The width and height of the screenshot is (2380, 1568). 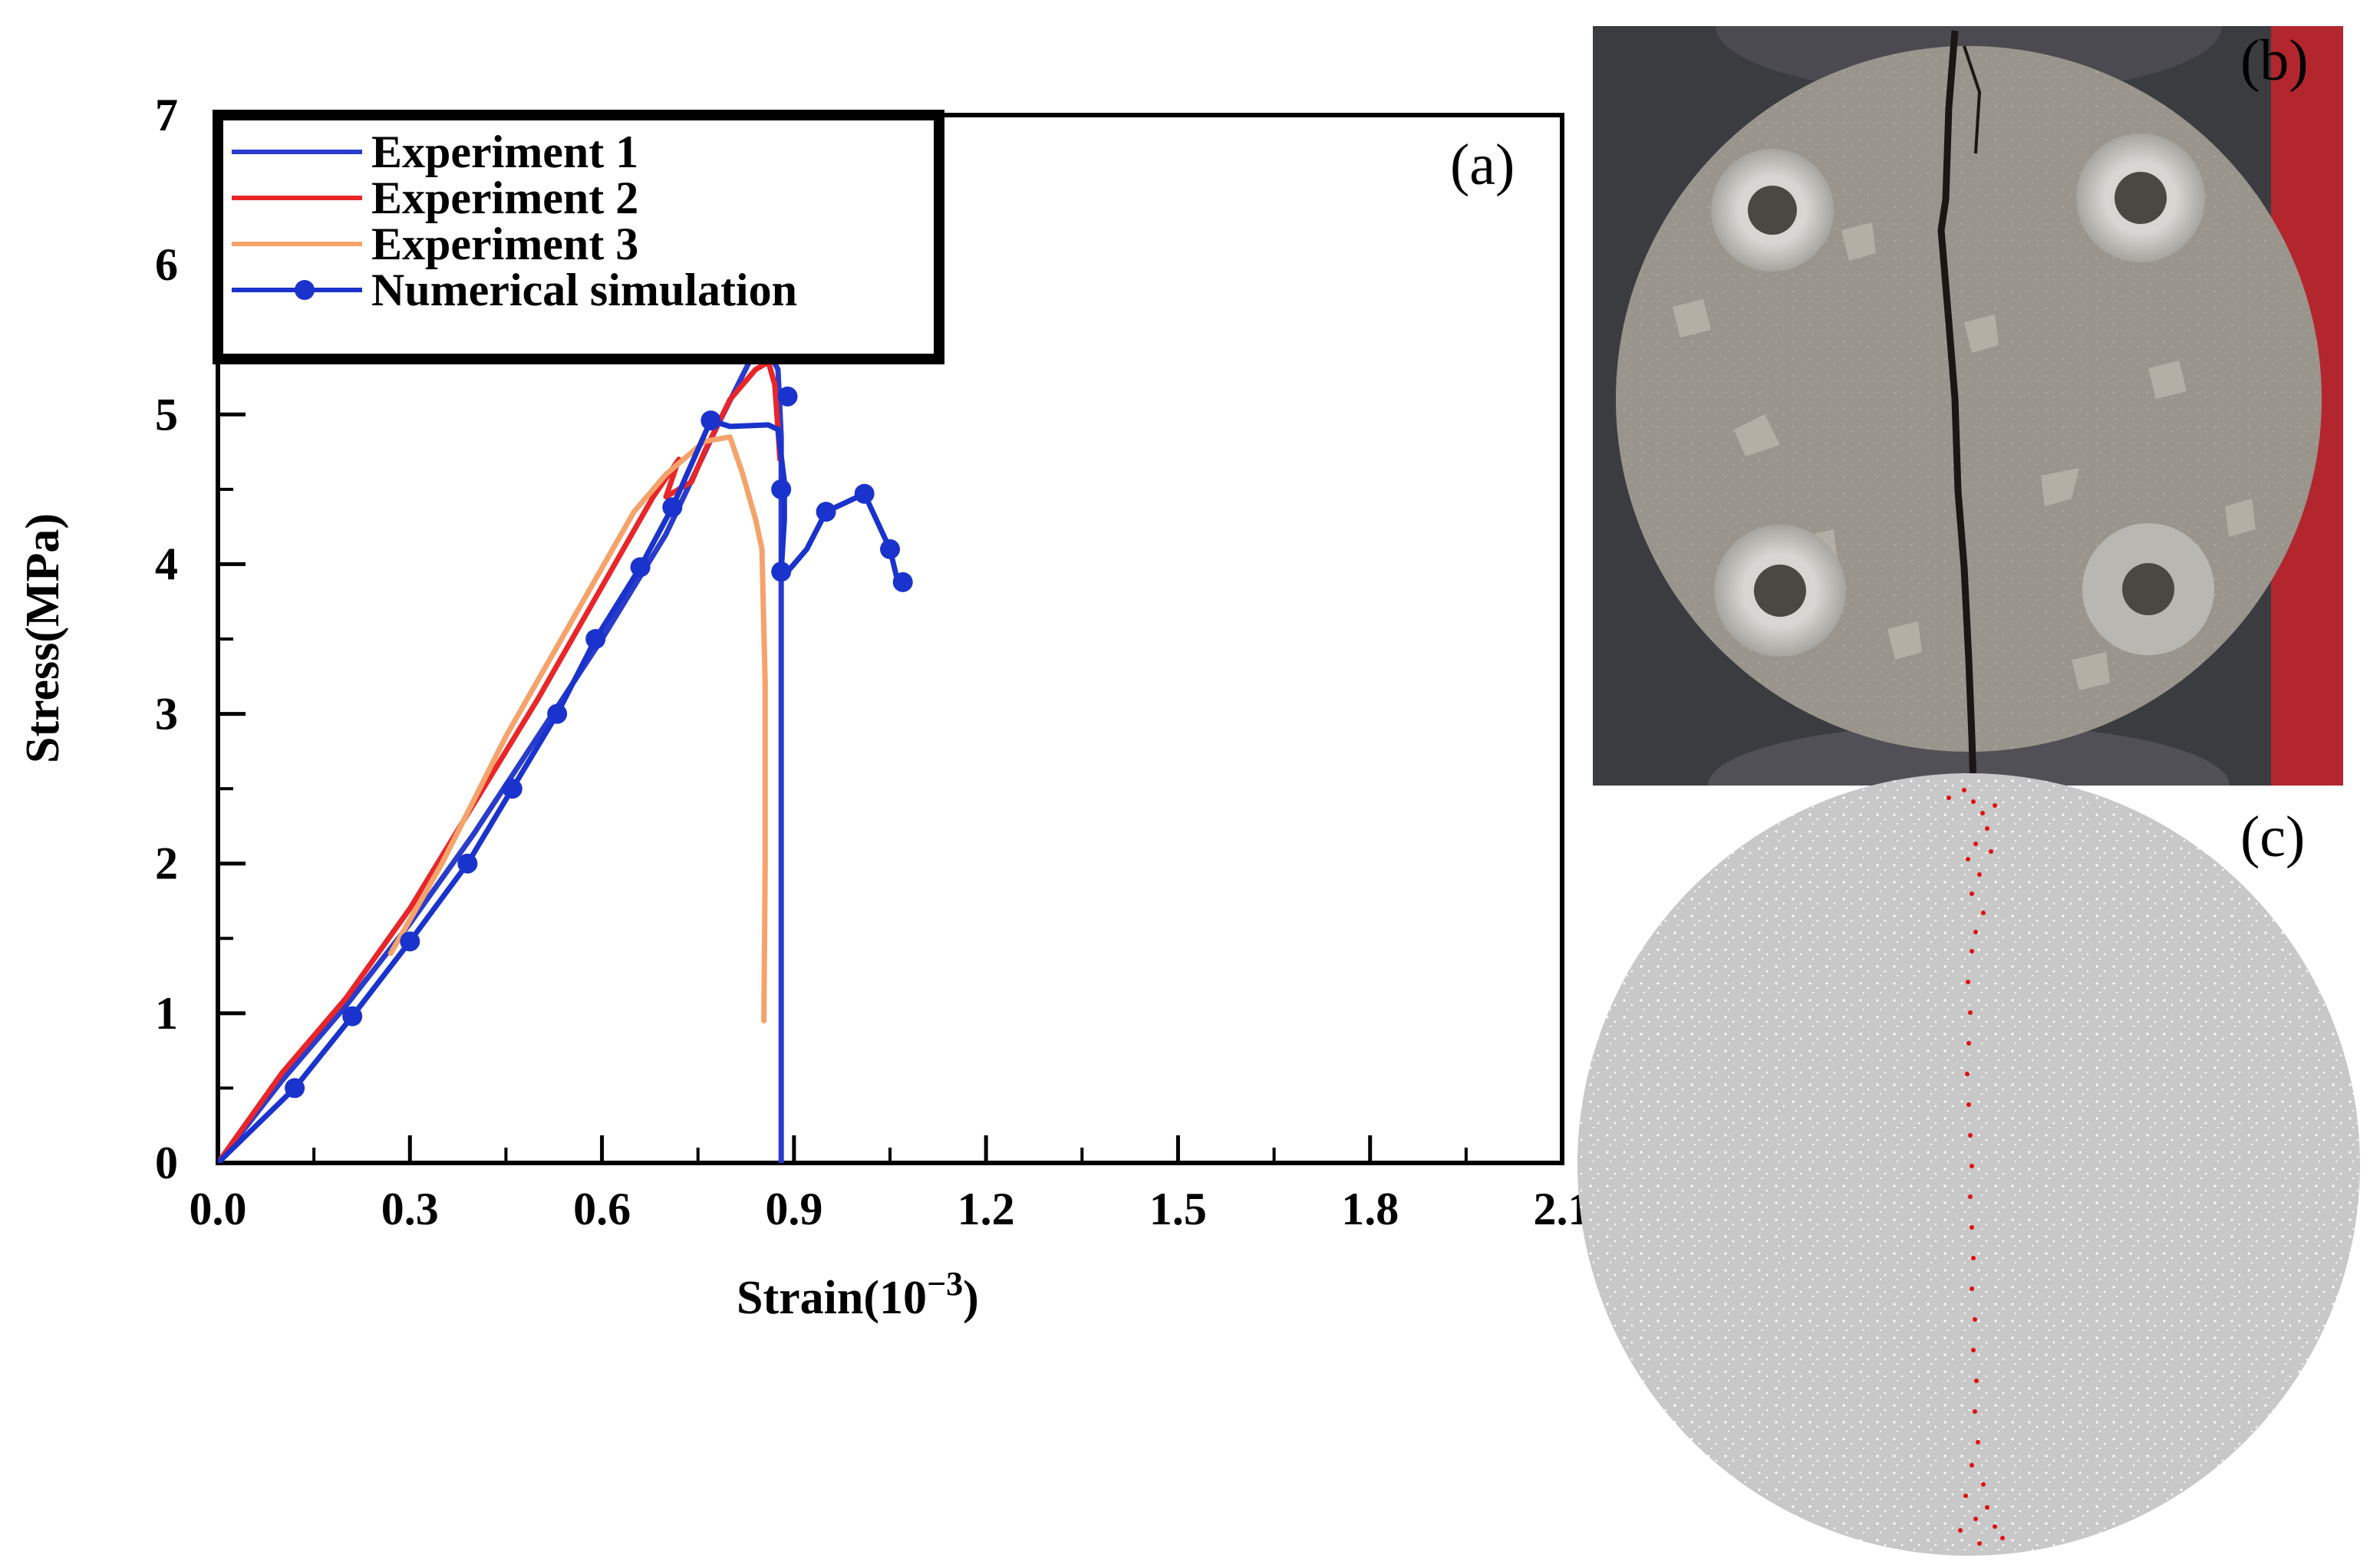 What do you see at coordinates (166, 714) in the screenshot?
I see `y-tick-label: 3` at bounding box center [166, 714].